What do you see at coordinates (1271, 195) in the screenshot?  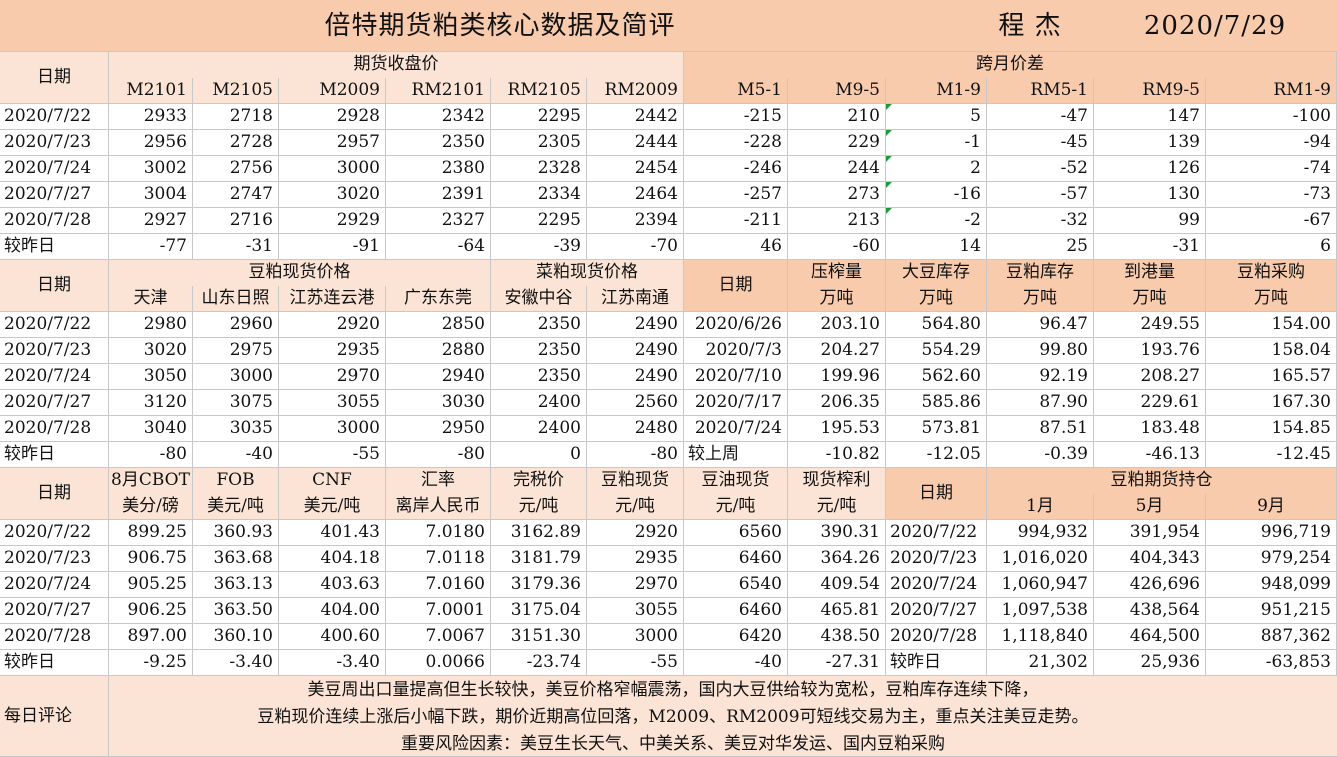 I see `s1-cell: -73` at bounding box center [1271, 195].